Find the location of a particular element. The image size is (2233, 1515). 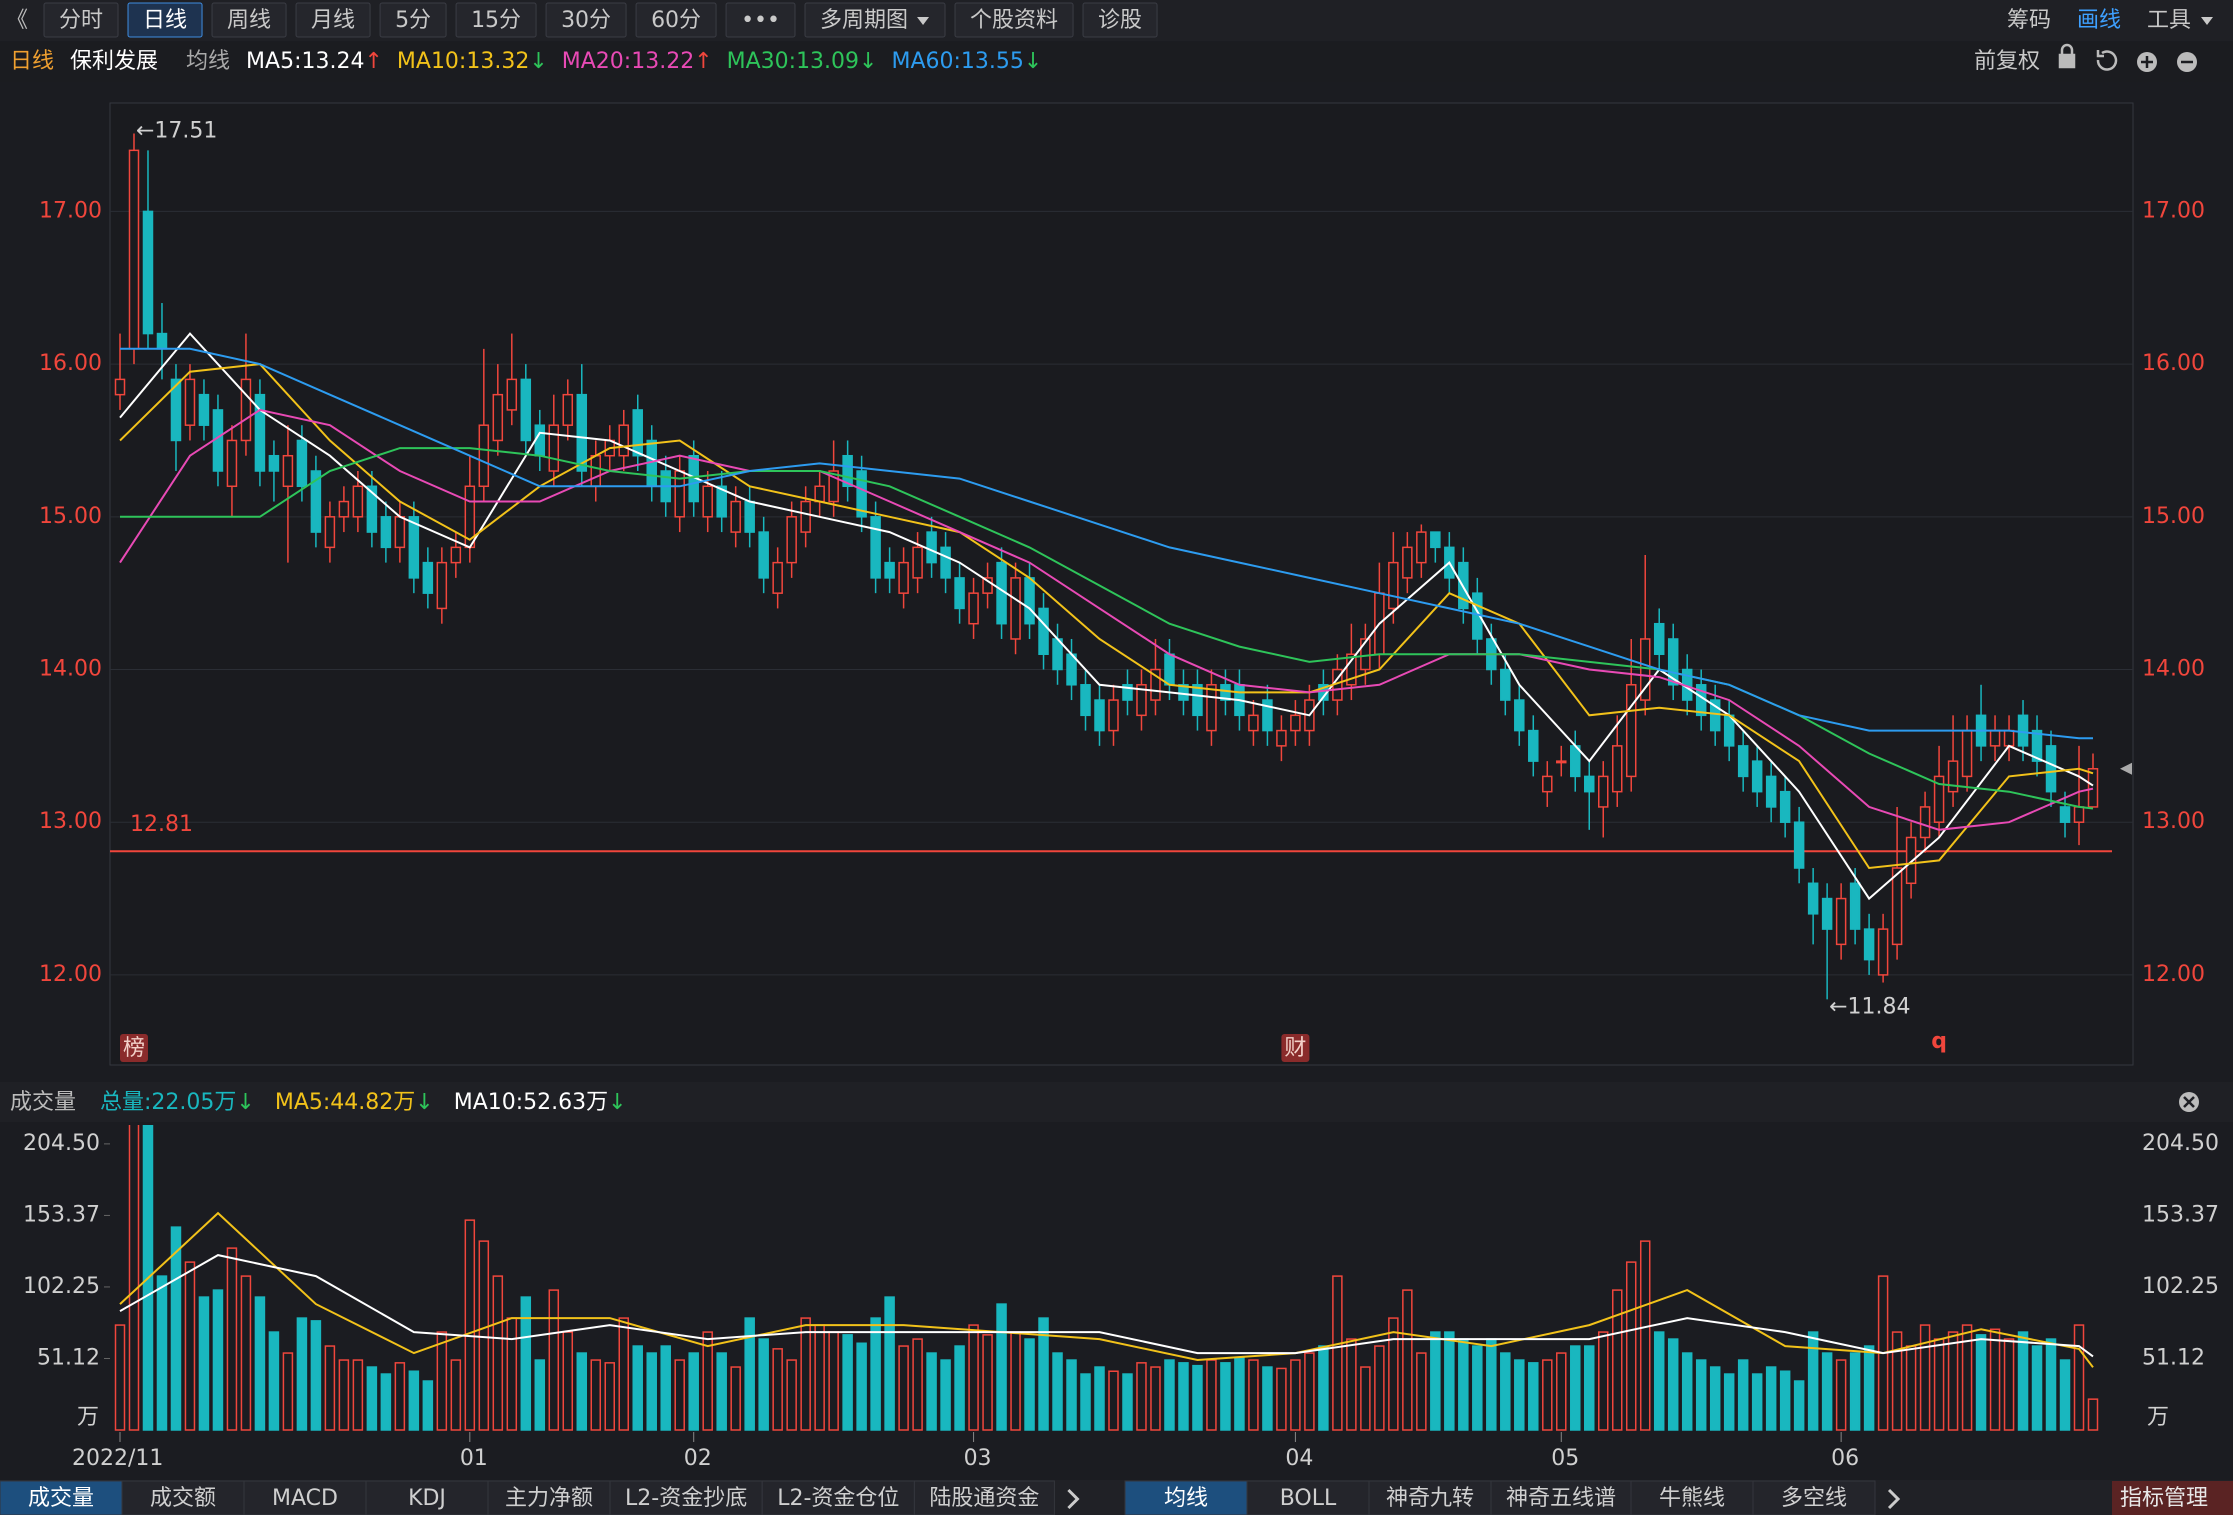

ma-trend: ↑ is located at coordinates (373, 61).